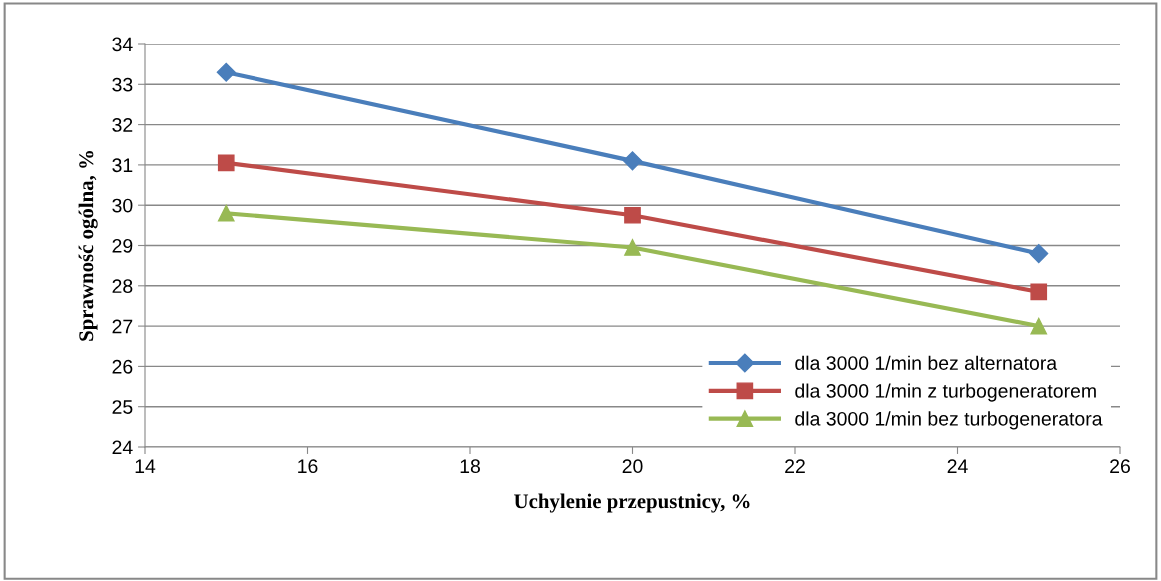  I want to click on y-tick-label: 27, so click(122, 326).